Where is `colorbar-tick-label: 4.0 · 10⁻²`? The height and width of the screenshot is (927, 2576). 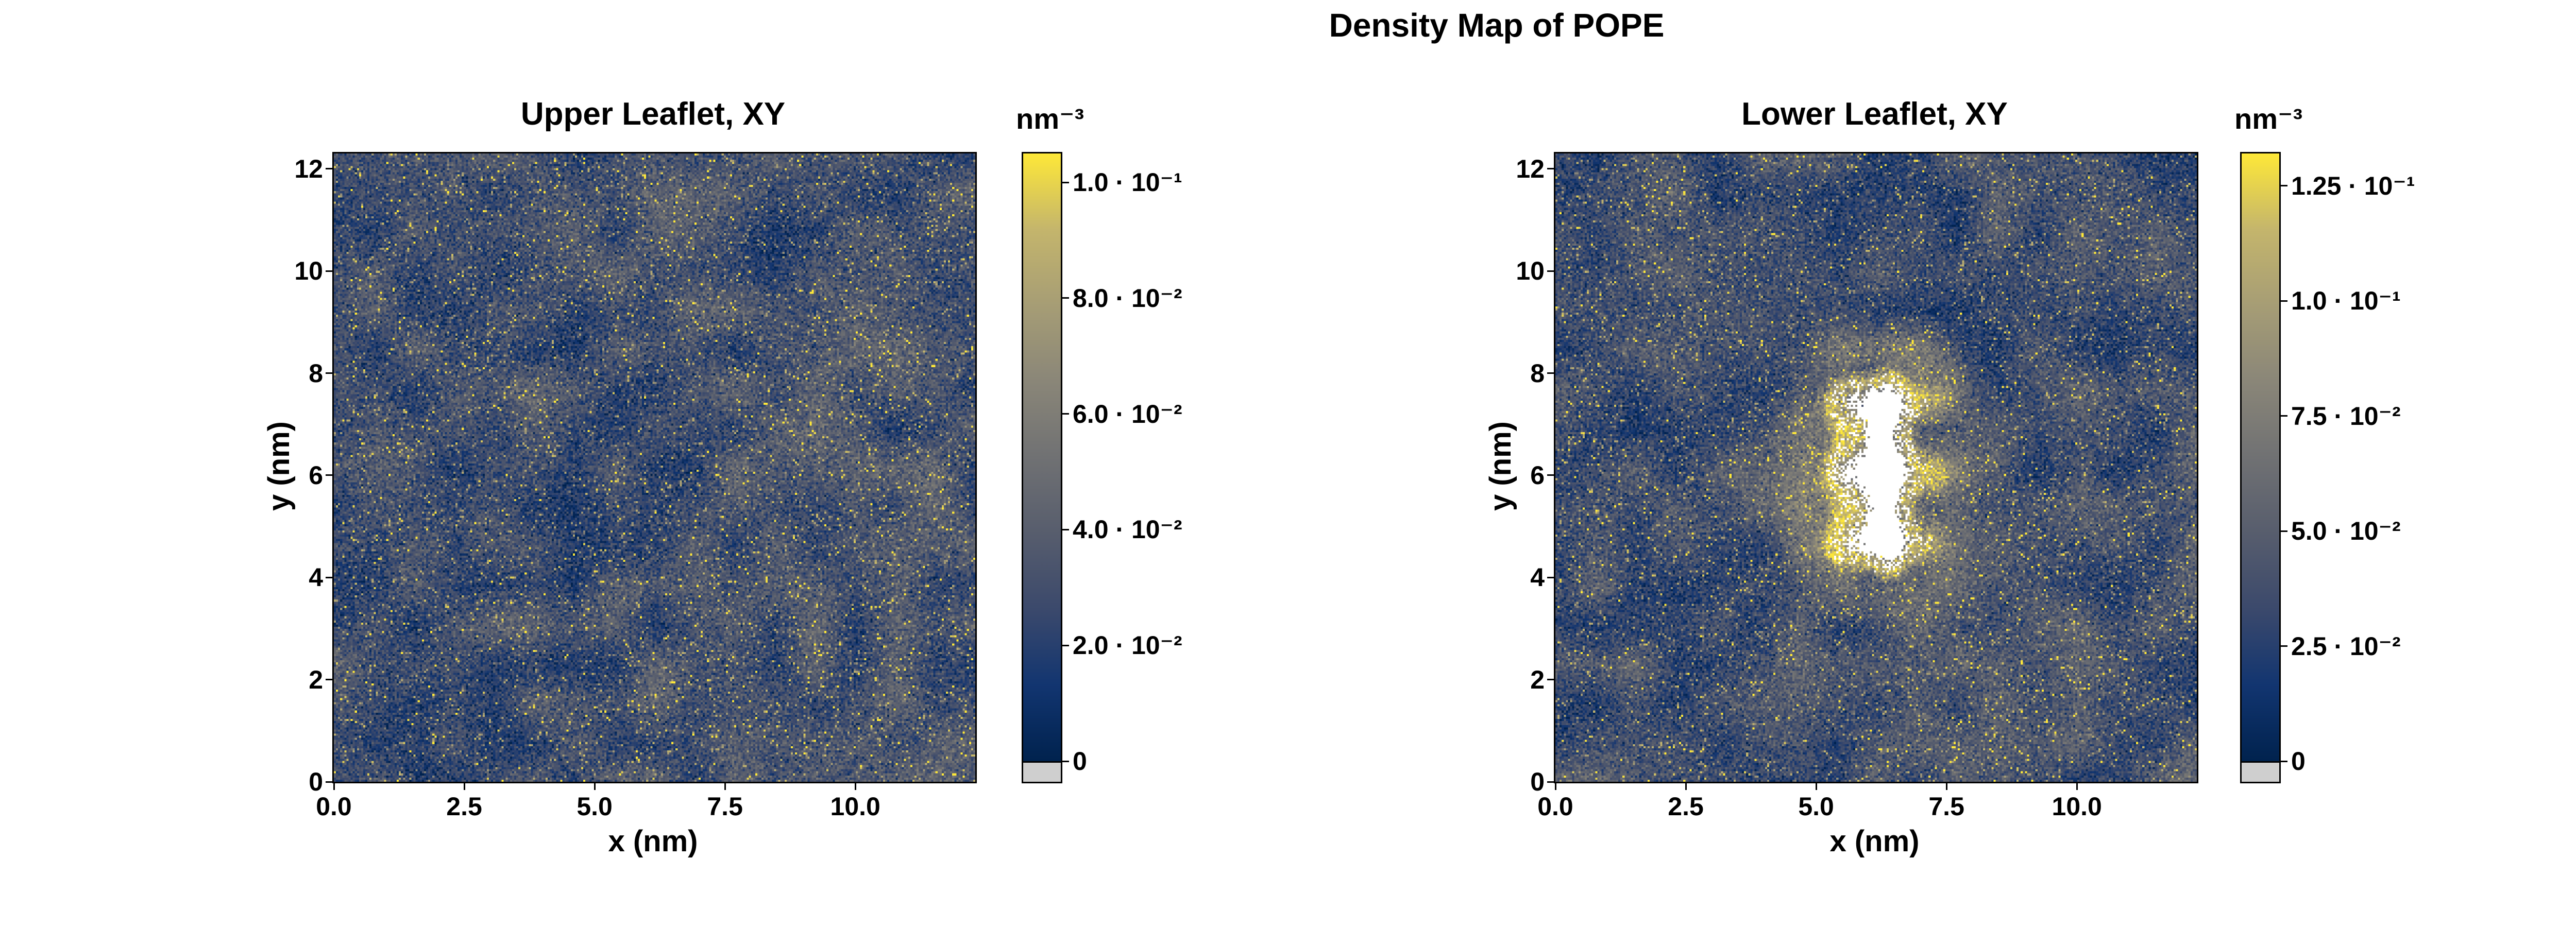 colorbar-tick-label: 4.0 · 10⁻² is located at coordinates (1127, 529).